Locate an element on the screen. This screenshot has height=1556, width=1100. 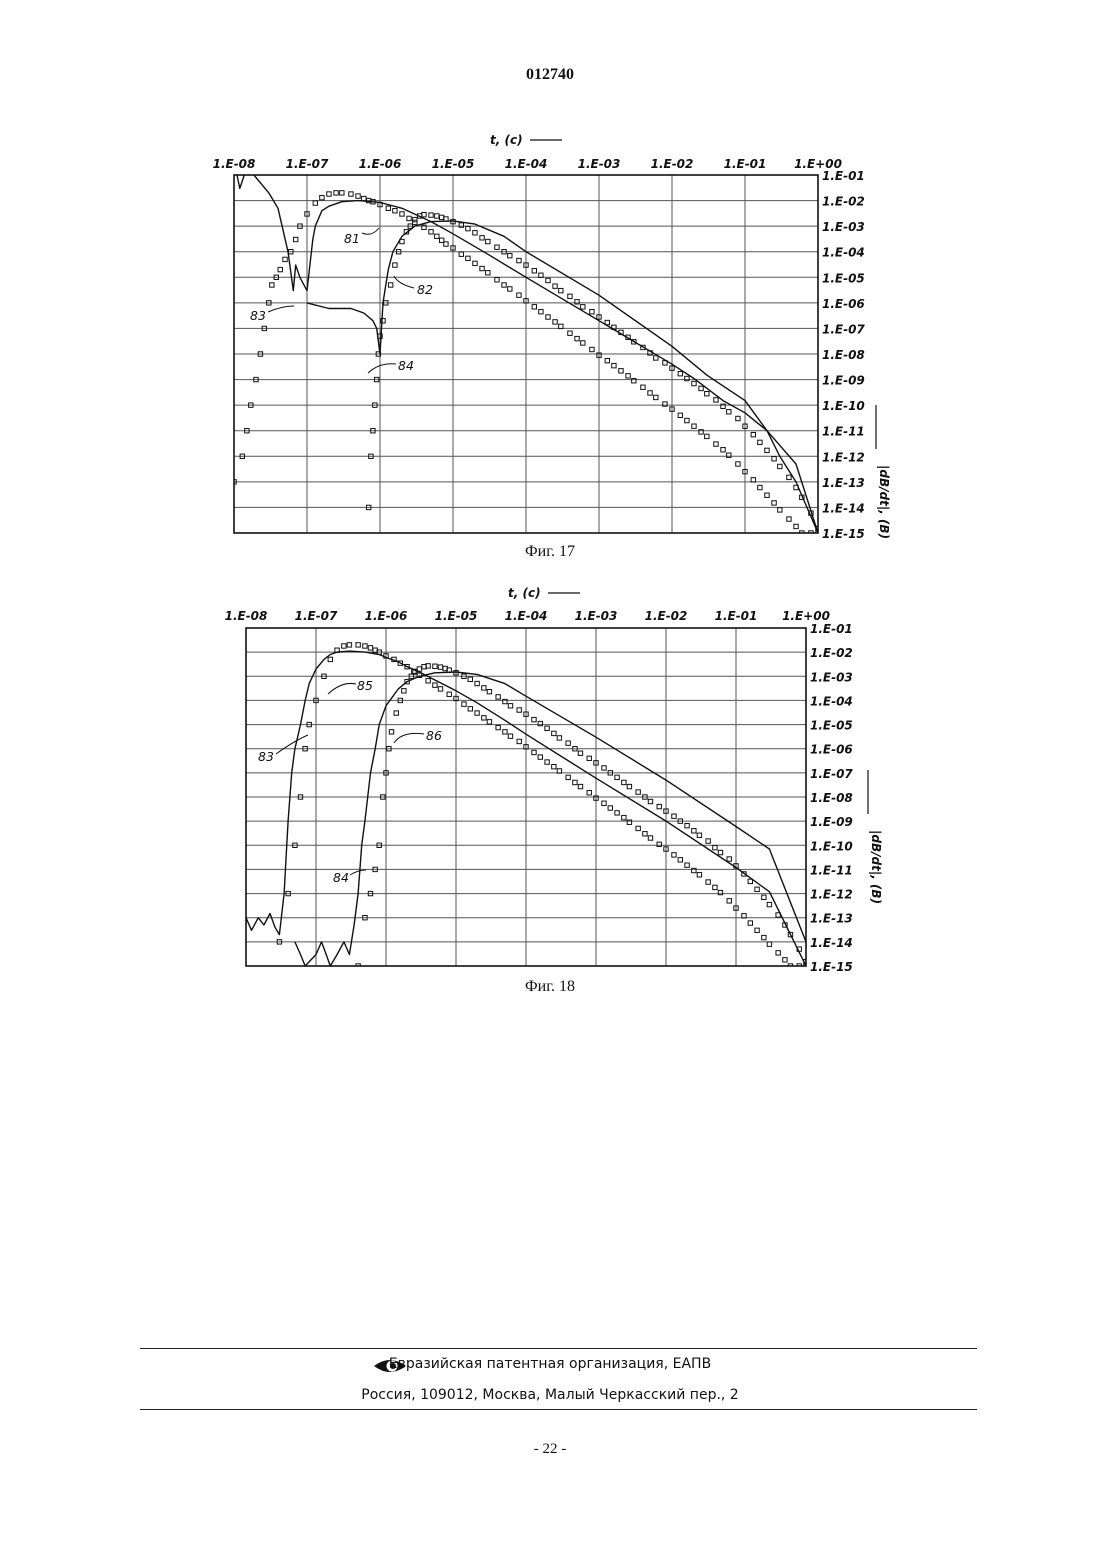
document-number: 012740 is located at coordinates (550, 75).